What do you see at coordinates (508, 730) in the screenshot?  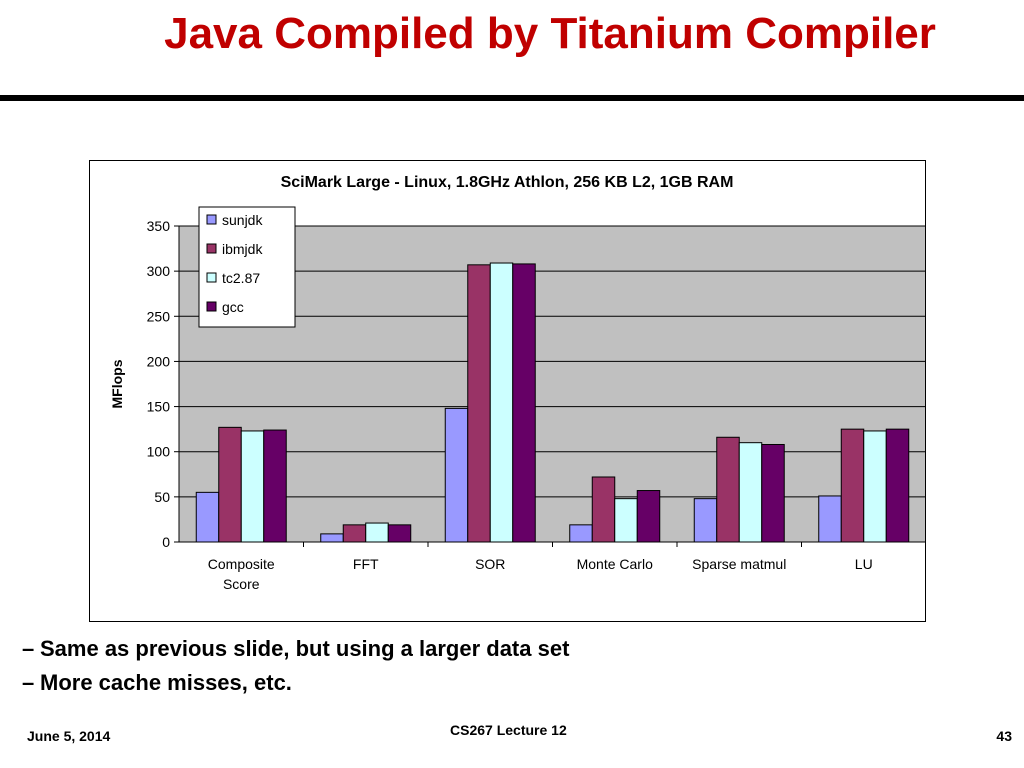 I see `footer-course: CS267 Lecture 12` at bounding box center [508, 730].